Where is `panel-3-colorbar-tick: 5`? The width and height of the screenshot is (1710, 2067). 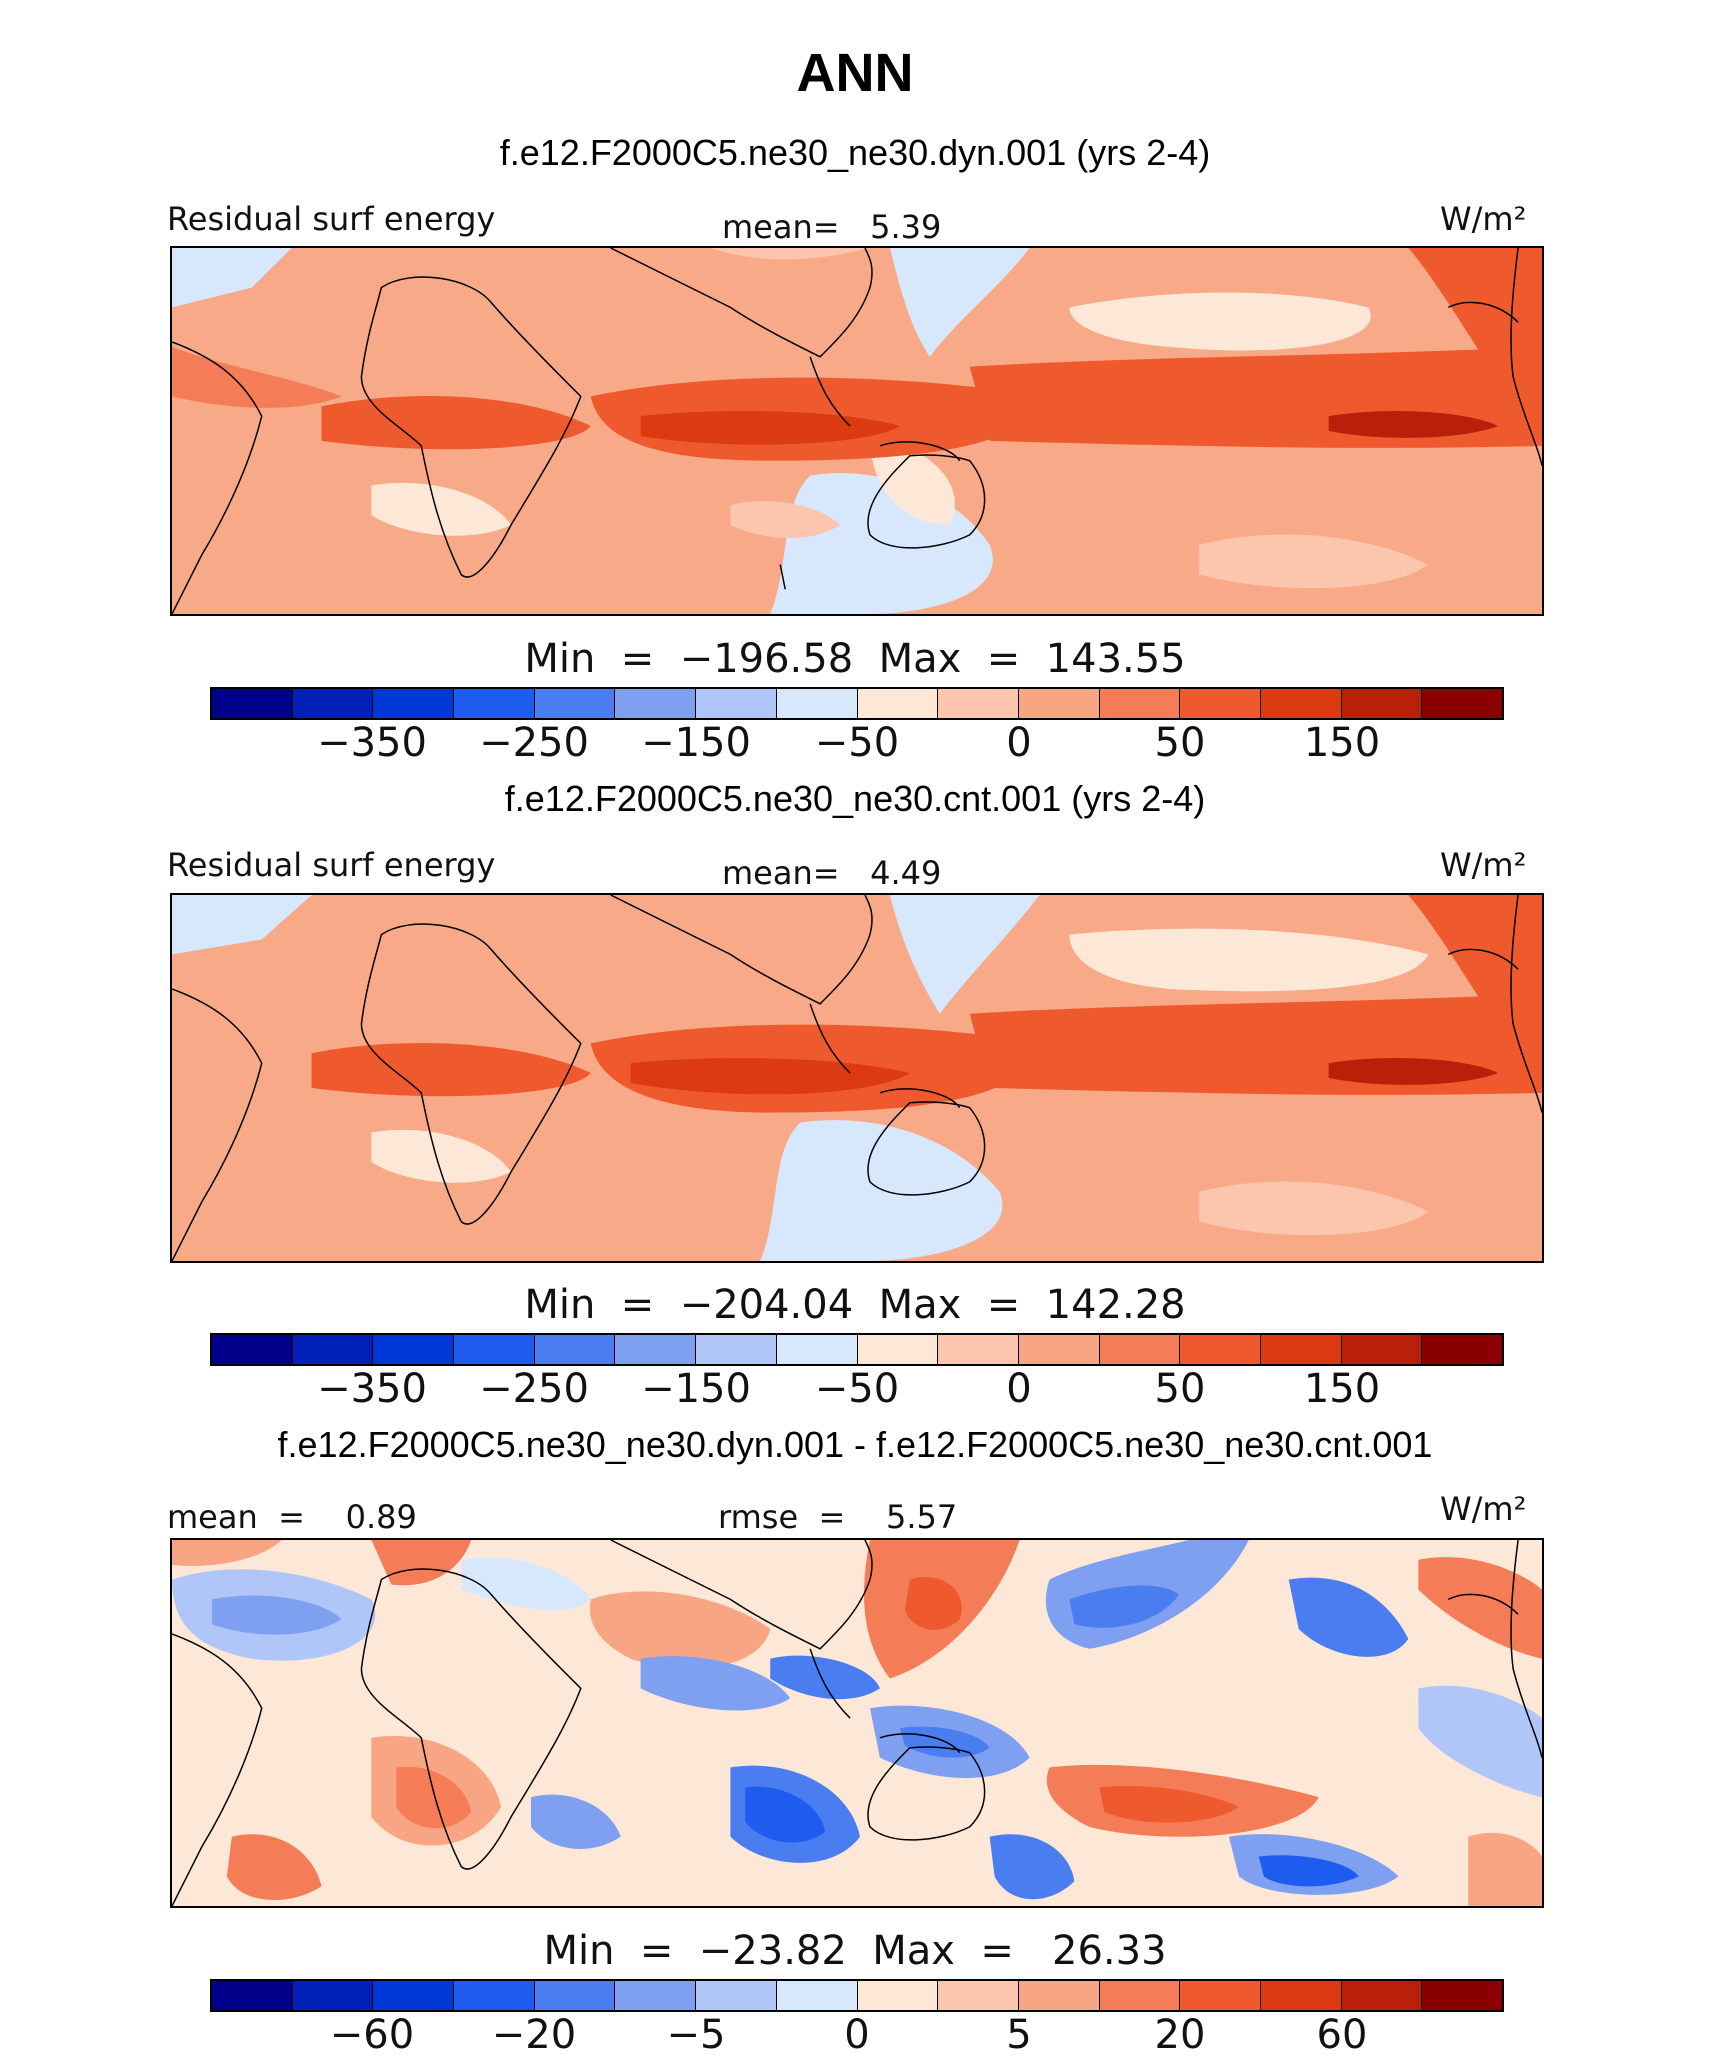
panel-3-colorbar-tick: 5 is located at coordinates (1019, 2035).